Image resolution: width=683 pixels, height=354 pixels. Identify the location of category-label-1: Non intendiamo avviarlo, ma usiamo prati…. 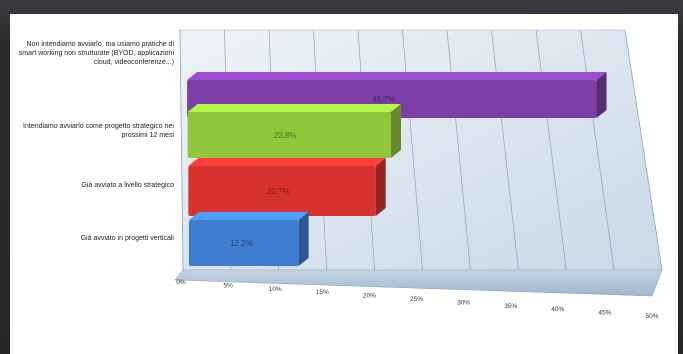
(96, 53).